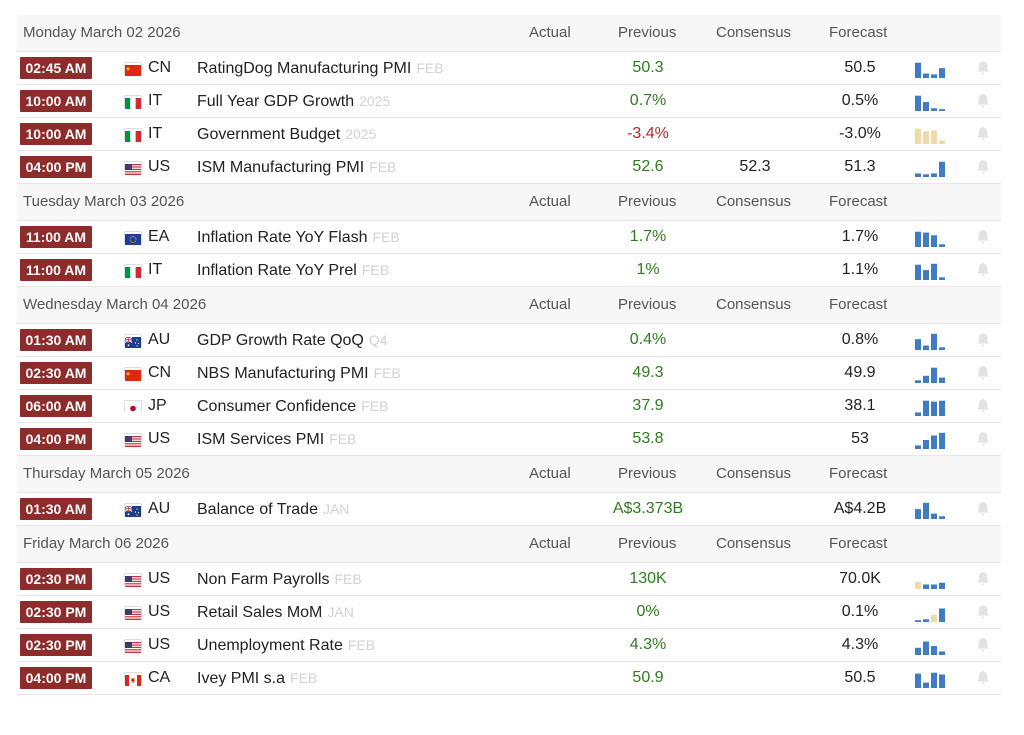 This screenshot has width=1024, height=735. I want to click on column-header-actual: Actual, so click(550, 201).